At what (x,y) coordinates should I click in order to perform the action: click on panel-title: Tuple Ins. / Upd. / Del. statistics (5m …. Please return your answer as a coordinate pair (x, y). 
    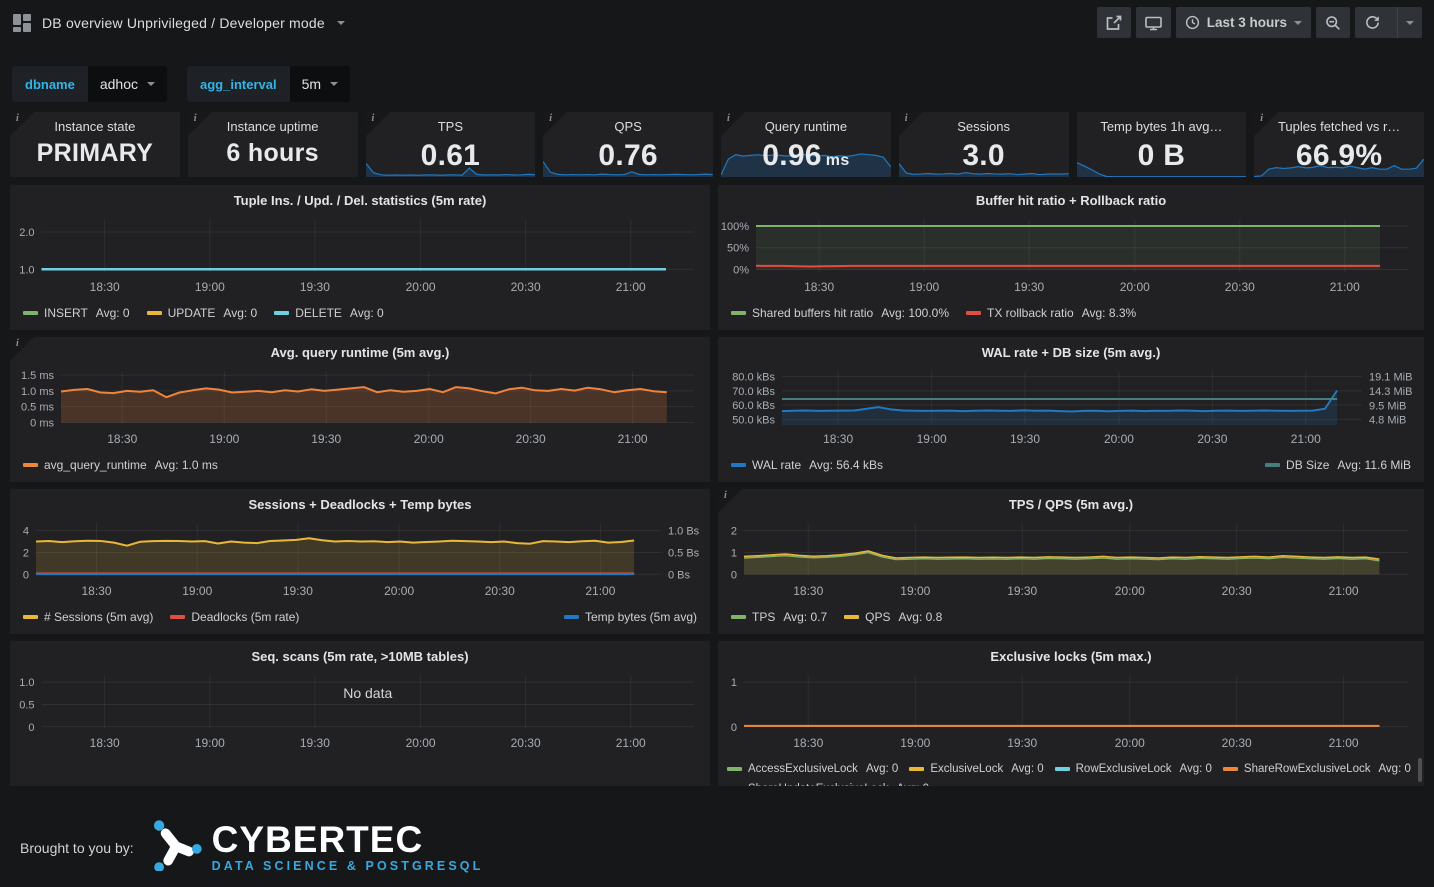
    Looking at the image, I should click on (360, 200).